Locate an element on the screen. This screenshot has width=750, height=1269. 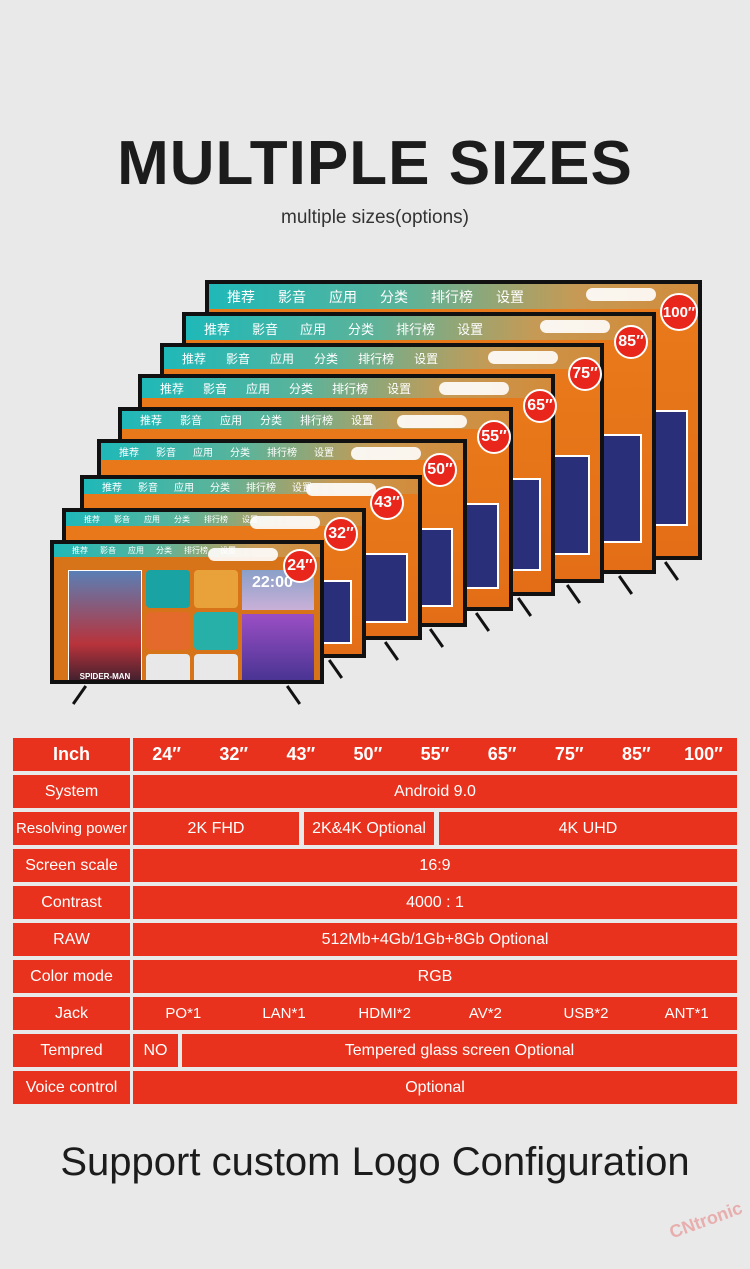
row-system: System Android 9.0 is located at coordinates (375, 791).